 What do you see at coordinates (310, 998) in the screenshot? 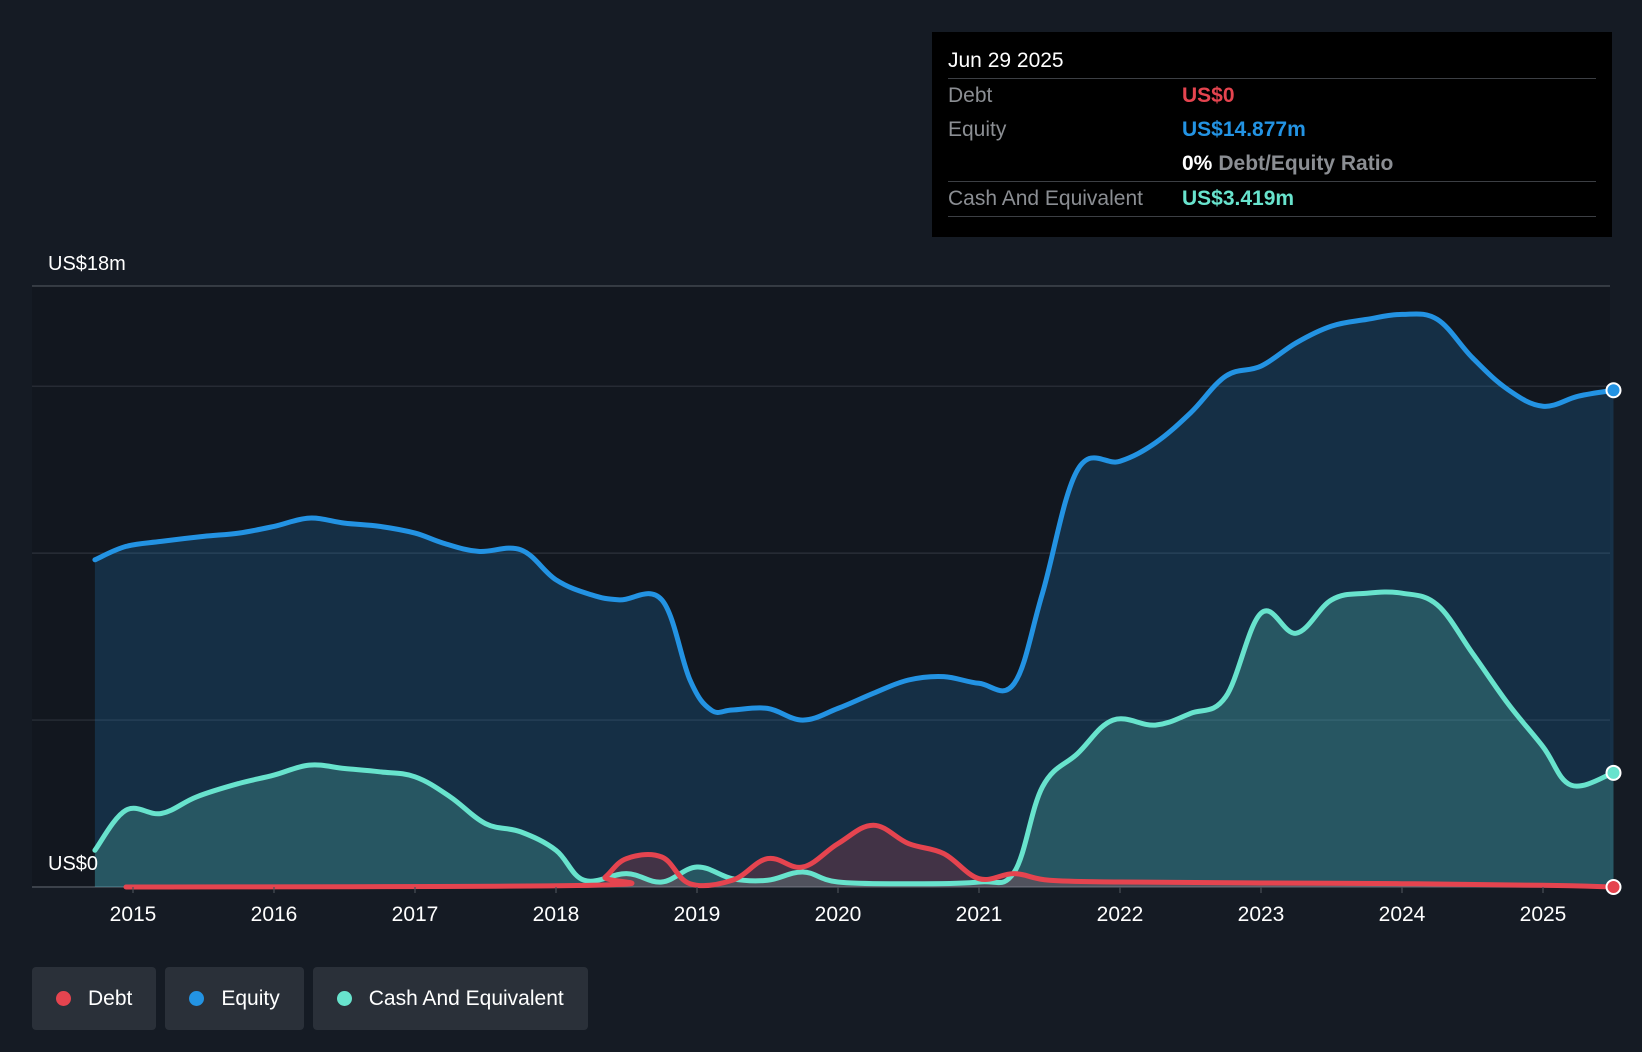
I see `chart-legend: Debt Equity Cash And Equivalent` at bounding box center [310, 998].